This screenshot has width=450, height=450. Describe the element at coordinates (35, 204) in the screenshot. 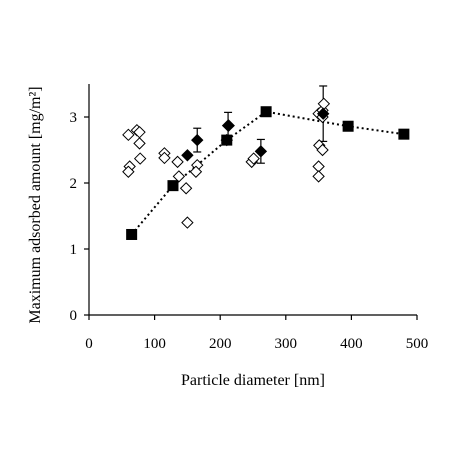

I see `y-axis-title: Maximum adsorbed amount [mg/m²]` at that location.